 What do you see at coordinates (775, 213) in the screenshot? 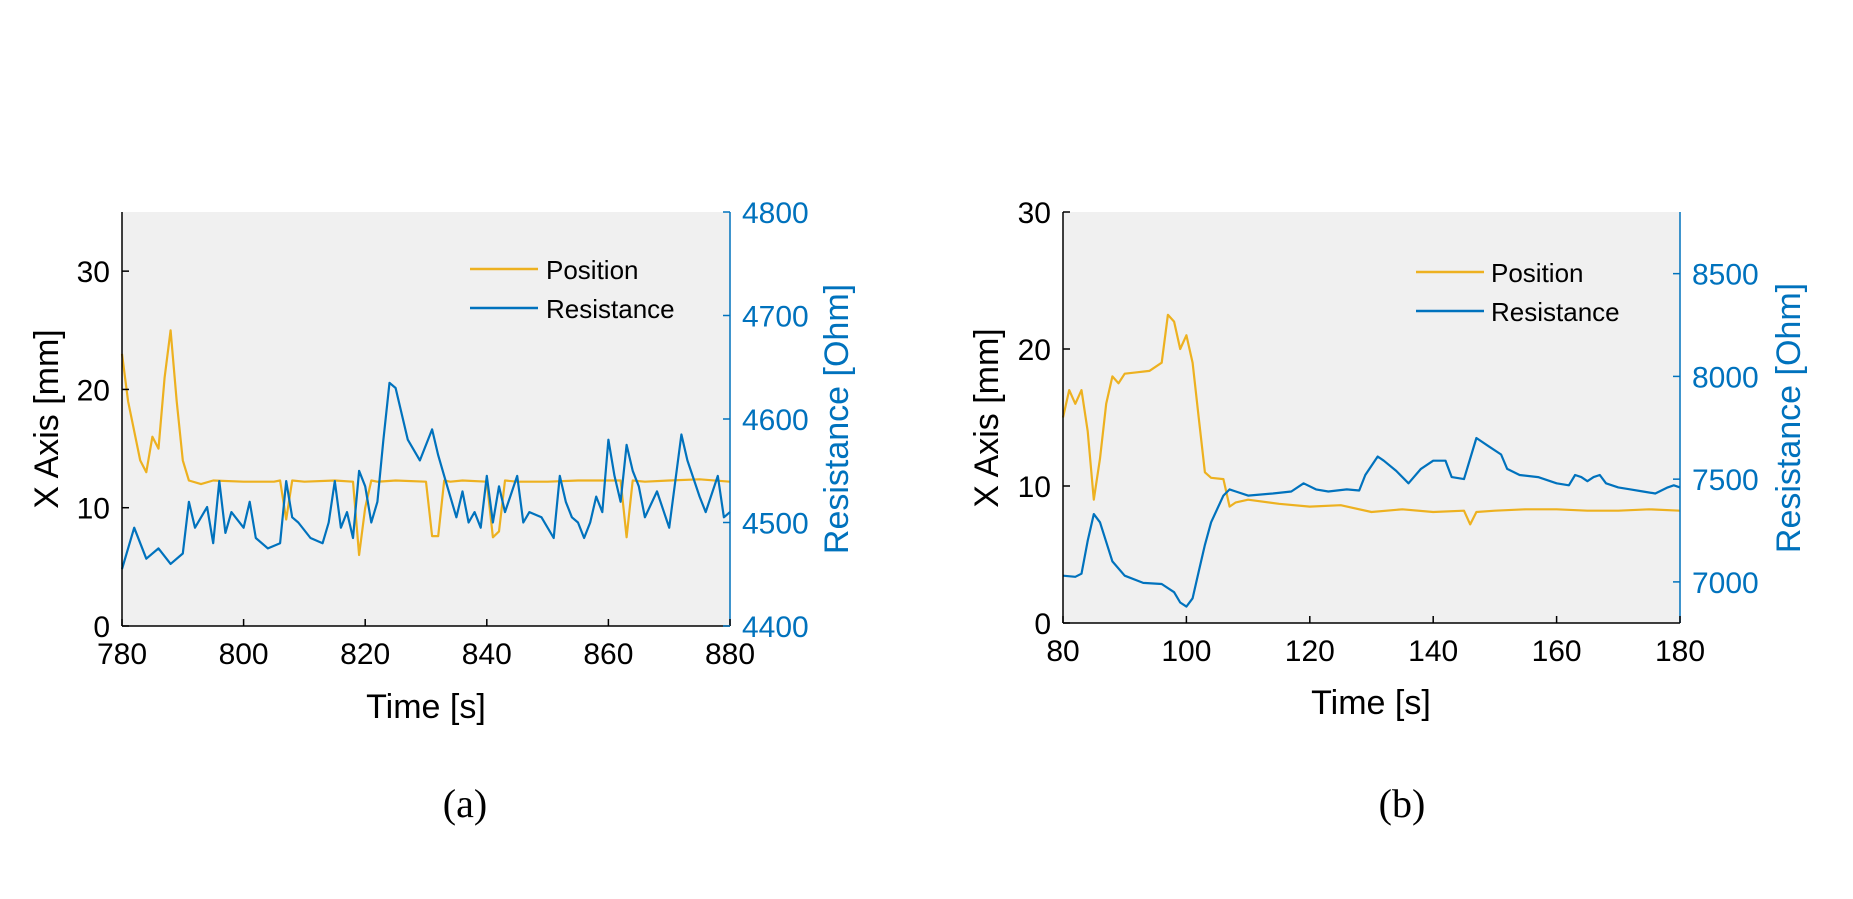
I see `y2-tick-label: 4800` at bounding box center [775, 213].